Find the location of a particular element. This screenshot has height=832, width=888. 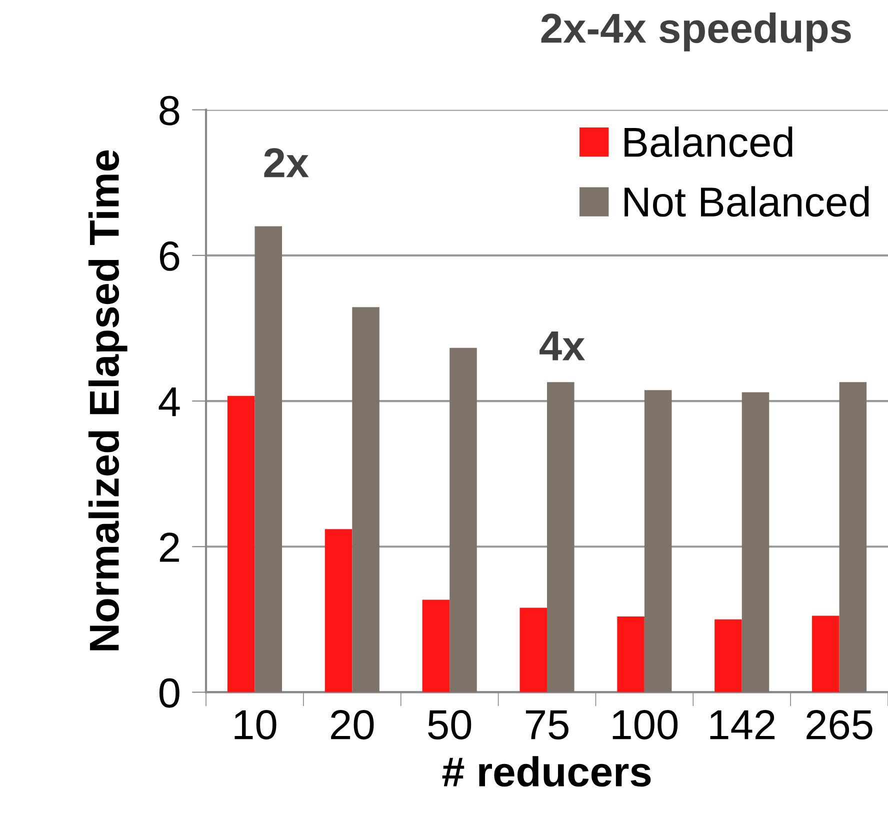

y-axis-title: Normalized Elapsed Time is located at coordinates (108, 400).